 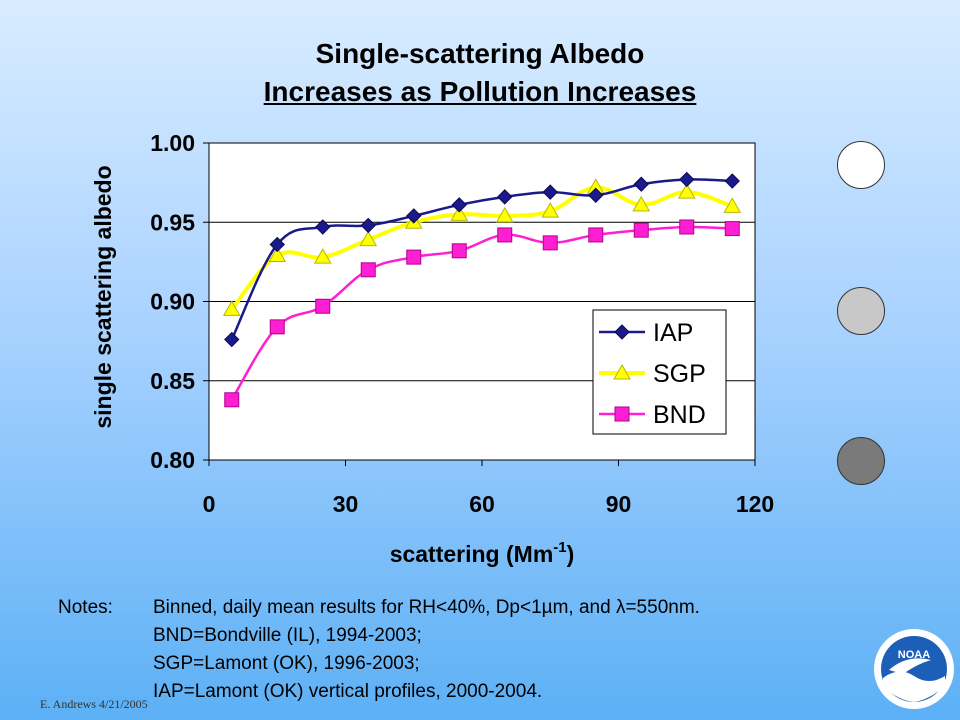 What do you see at coordinates (755, 504) in the screenshot?
I see `x-tick-label: 120` at bounding box center [755, 504].